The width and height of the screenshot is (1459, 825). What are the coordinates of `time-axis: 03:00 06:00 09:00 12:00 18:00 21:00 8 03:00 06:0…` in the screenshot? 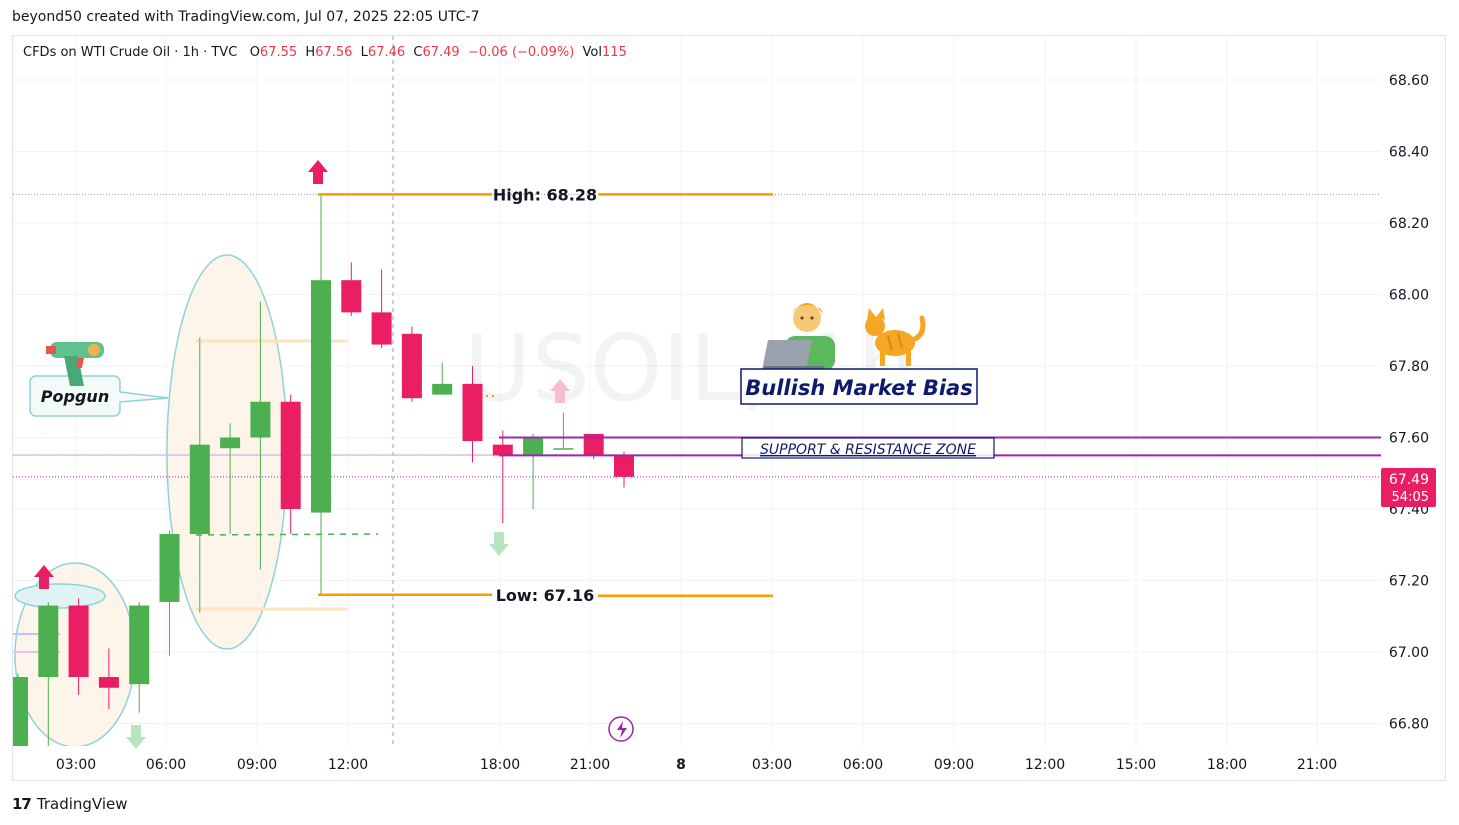 It's located at (696, 765).